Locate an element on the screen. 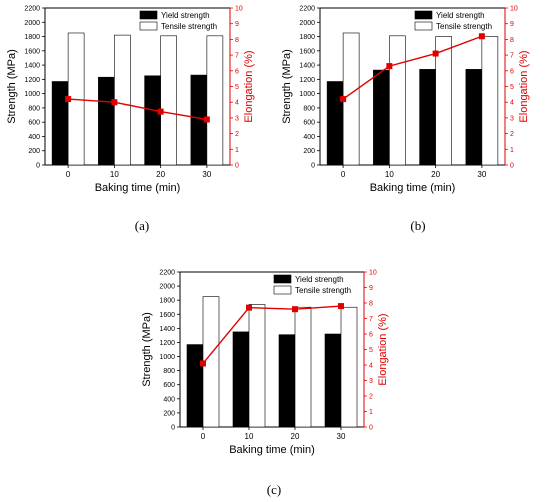 This screenshot has width=550, height=502. x-tick-label: 30 is located at coordinates (206, 174).